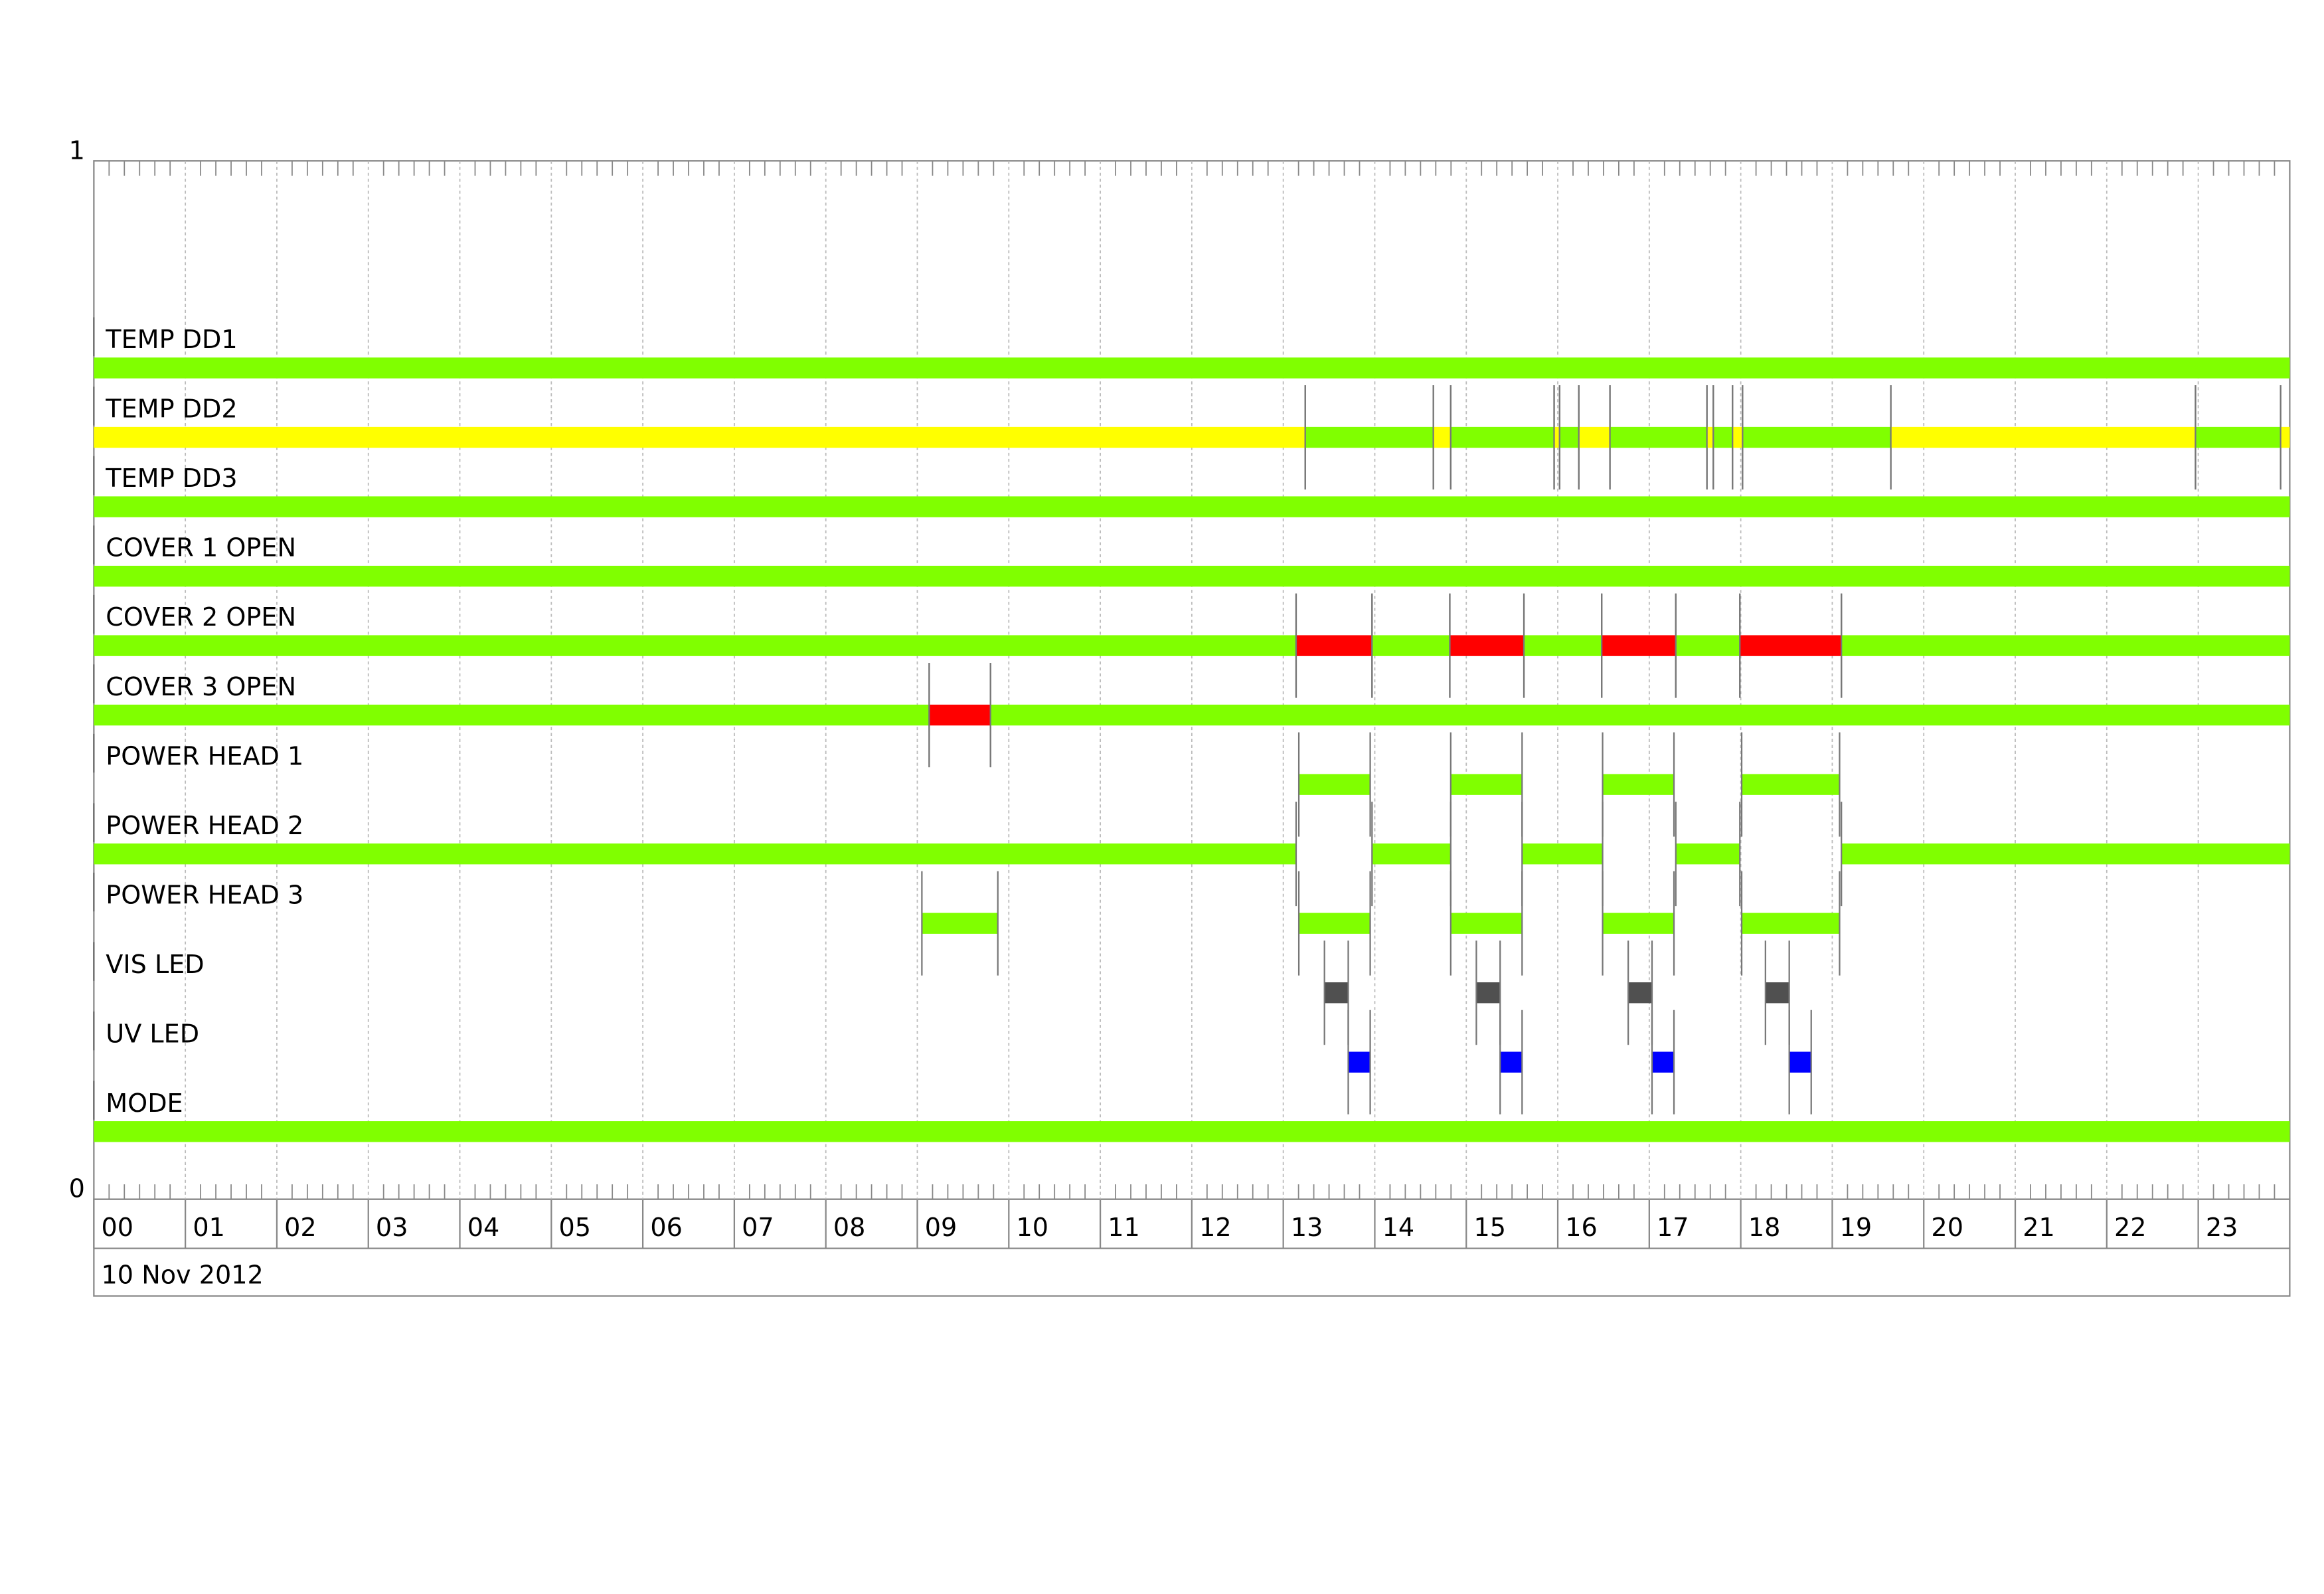 Image resolution: width=2324 pixels, height=1594 pixels. Describe the element at coordinates (2130, 1227) in the screenshot. I see `x-tick-label: 22` at that location.